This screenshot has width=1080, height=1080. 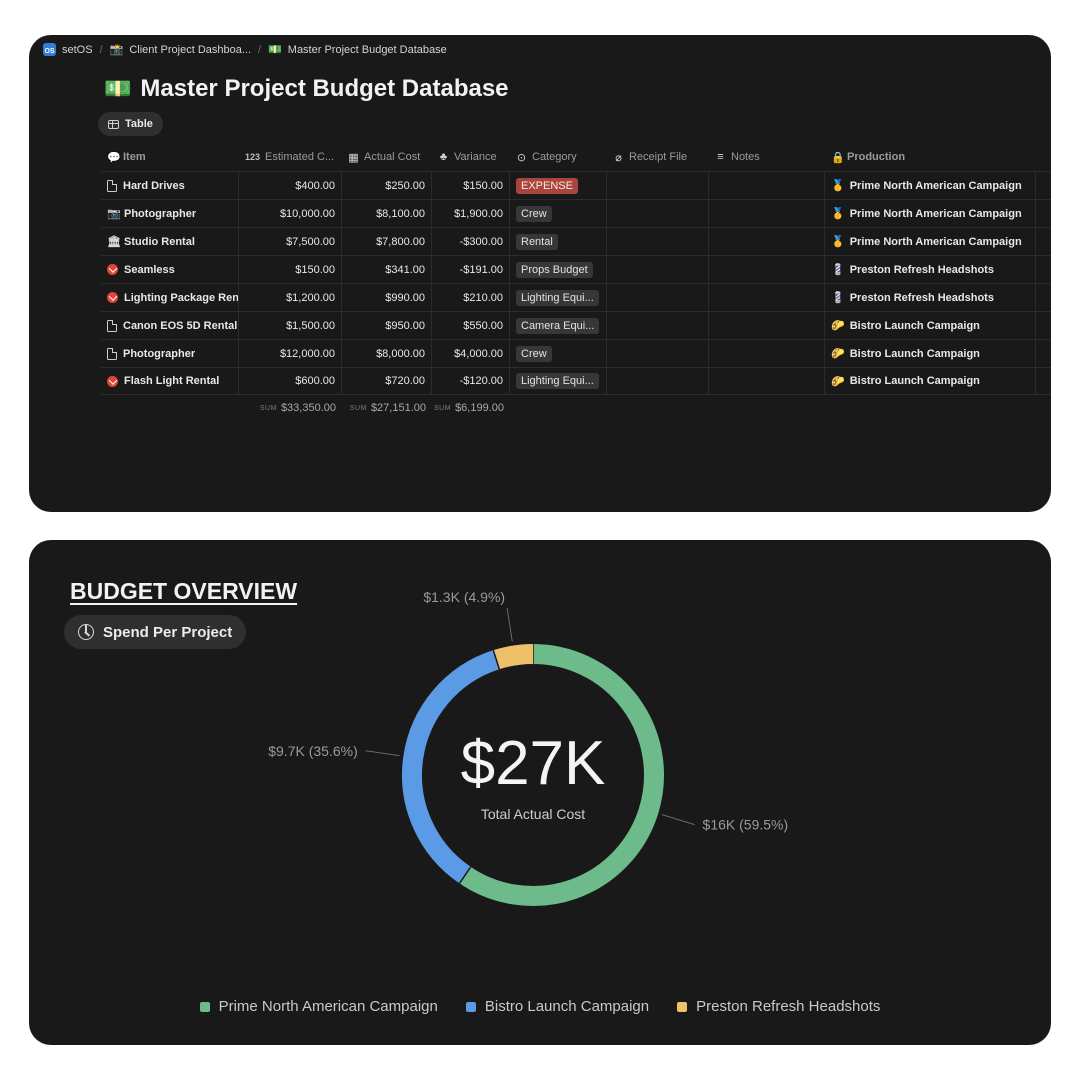 I want to click on cell-actual-cost: $8,100.00, so click(x=387, y=213).